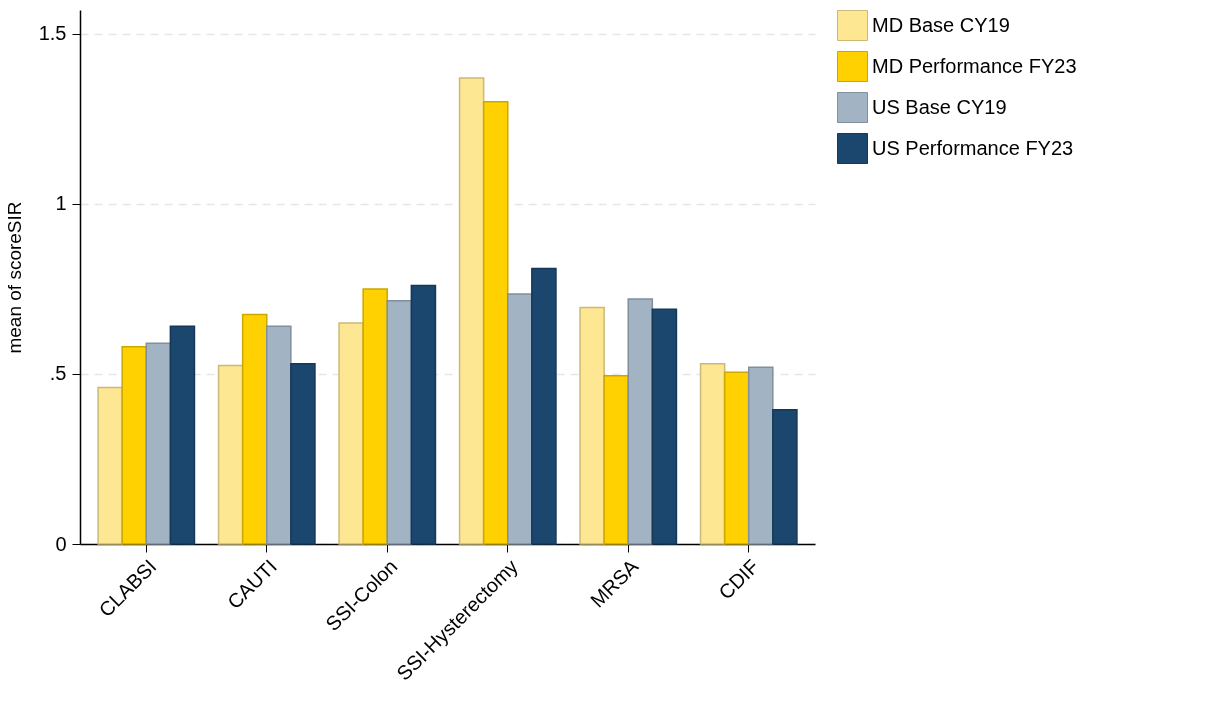 This screenshot has width=1231, height=715. Describe the element at coordinates (61, 543) in the screenshot. I see `y-tick-label: 0` at that location.